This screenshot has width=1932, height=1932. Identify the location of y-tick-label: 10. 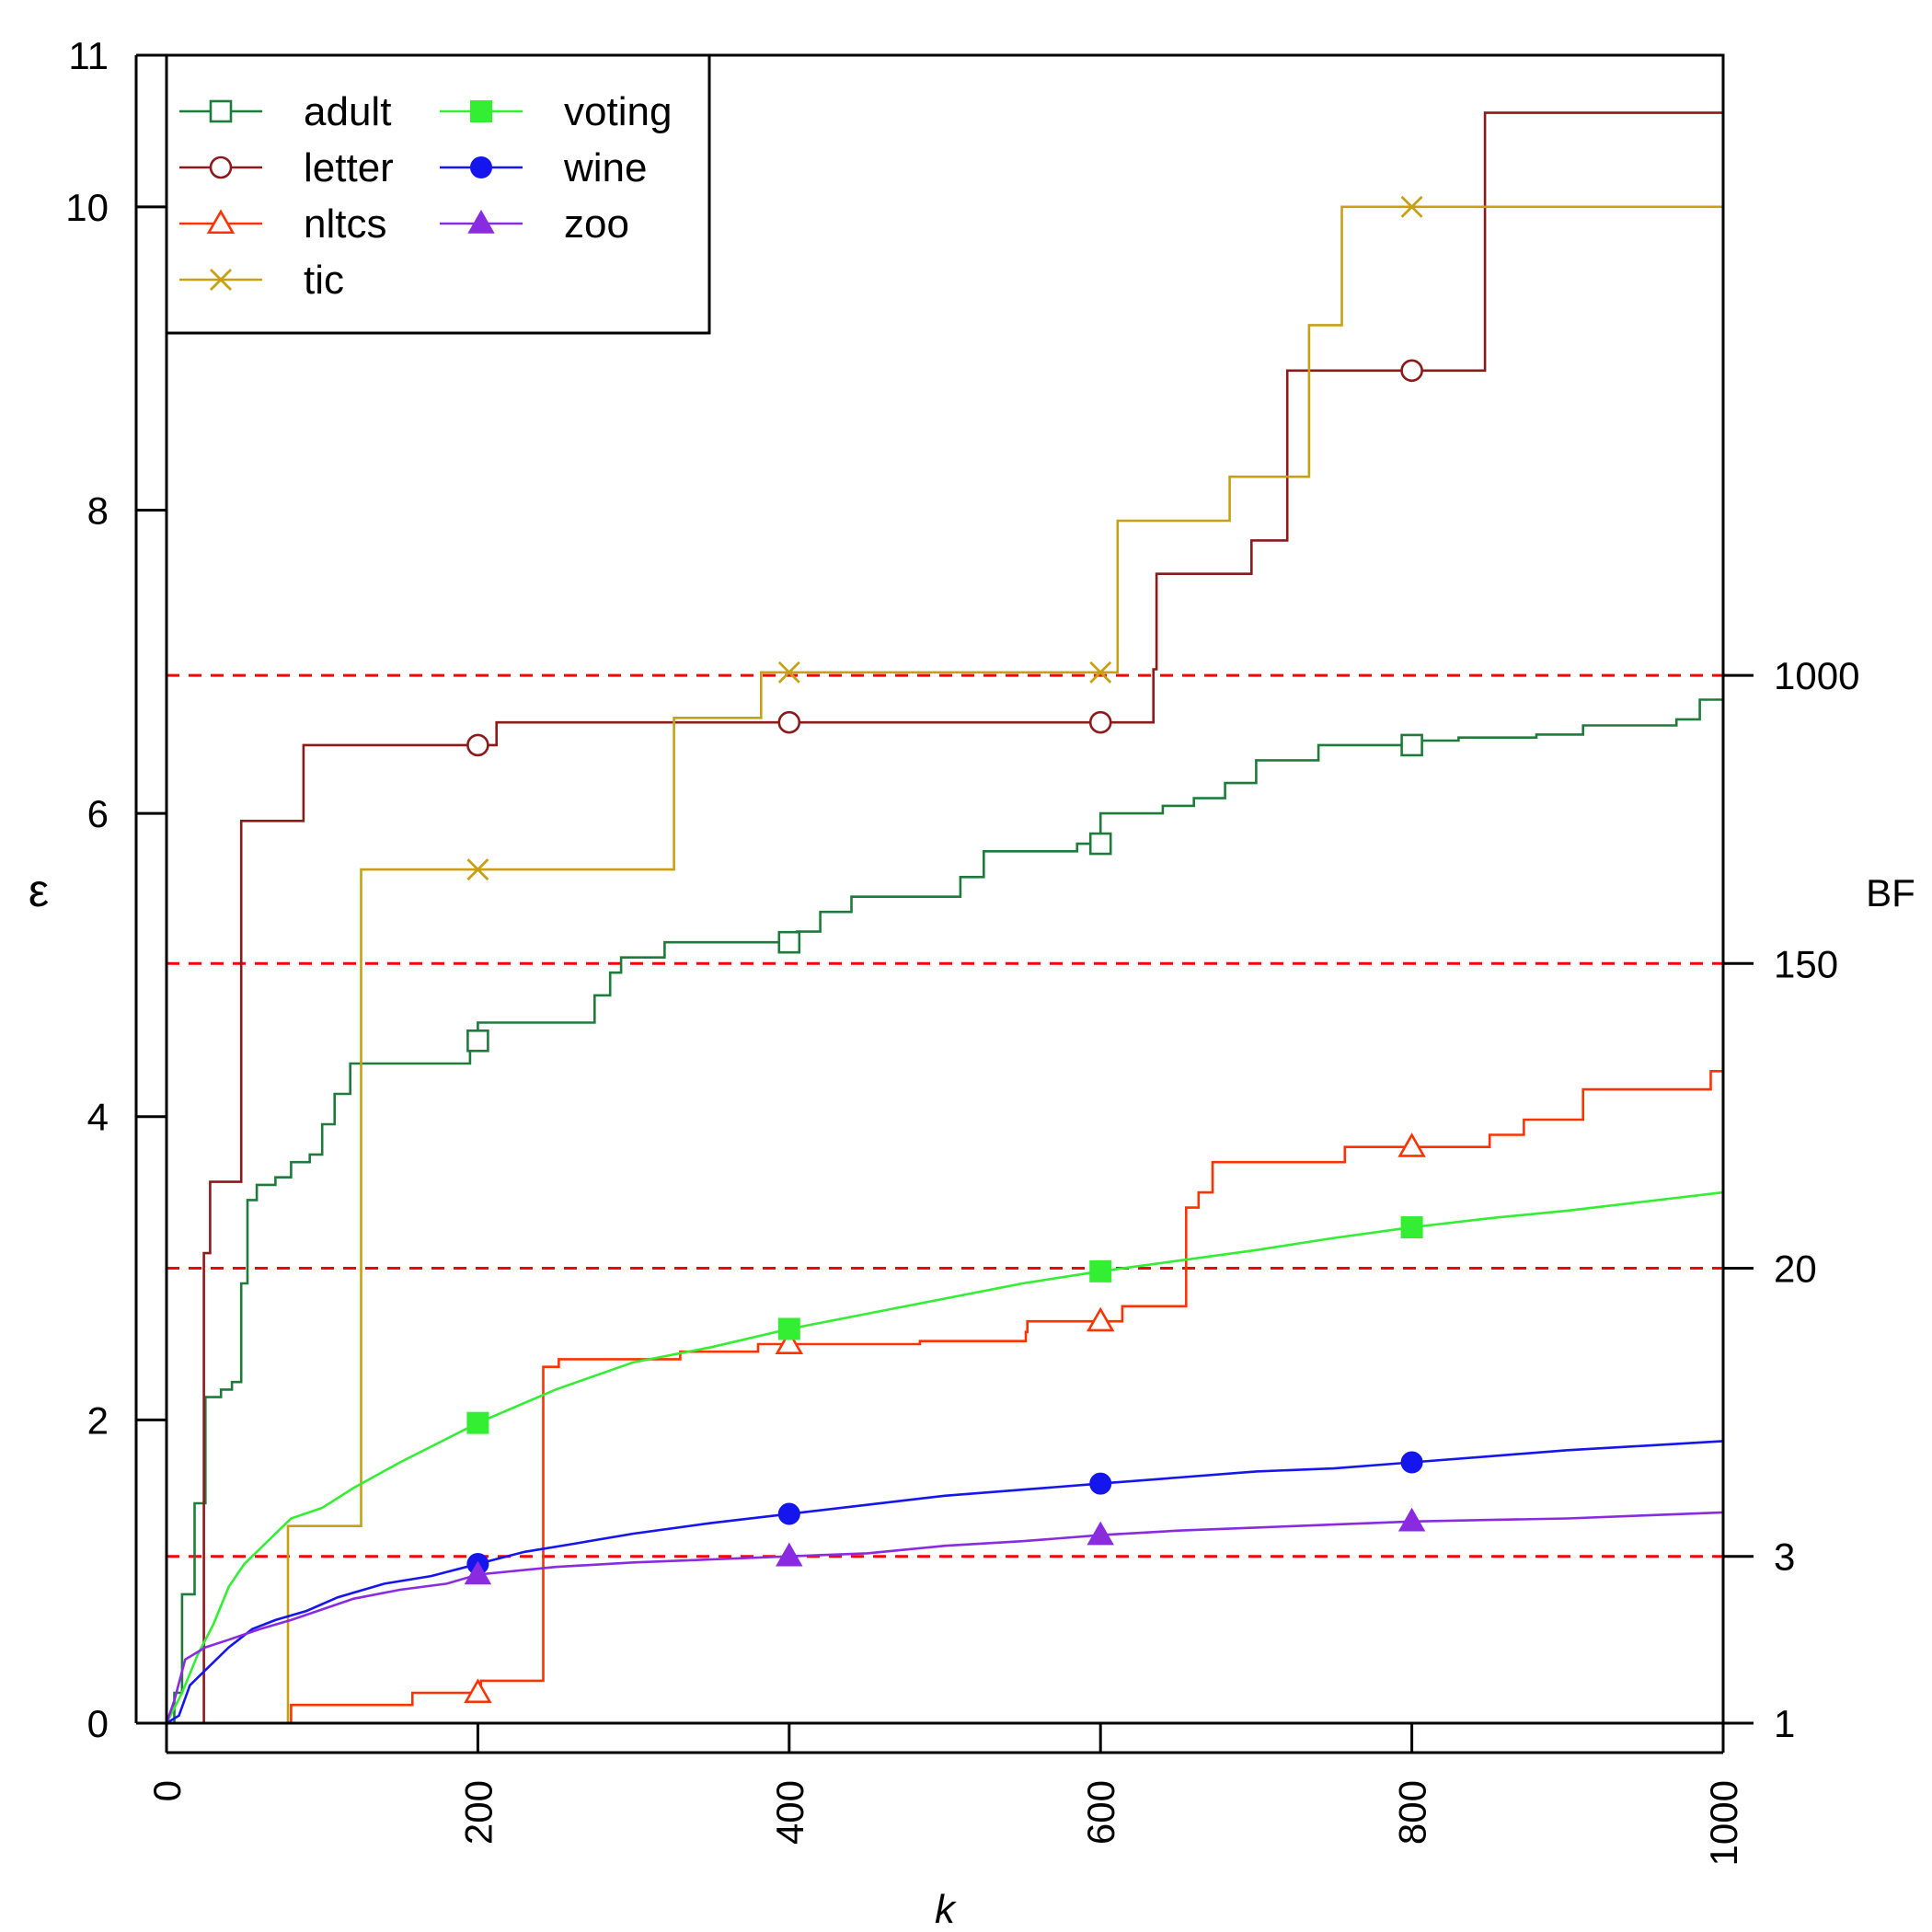
(87, 207).